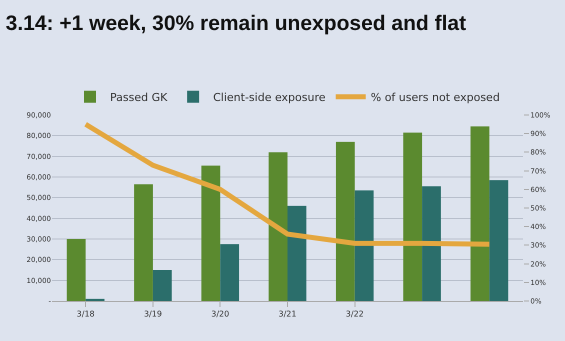 This screenshot has height=341, width=565. I want to click on x-tick-label: 3/18, so click(85, 314).